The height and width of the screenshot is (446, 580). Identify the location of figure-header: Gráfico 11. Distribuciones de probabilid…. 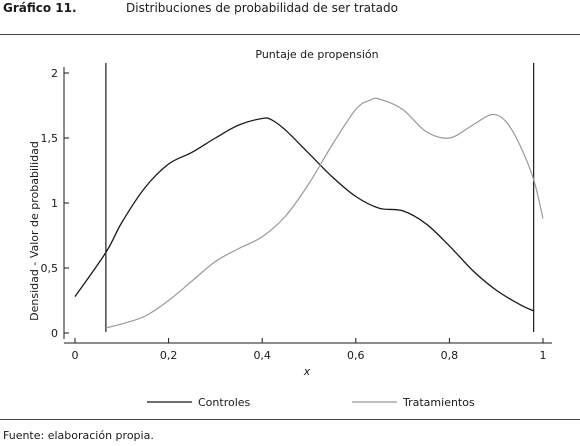
(290, 11).